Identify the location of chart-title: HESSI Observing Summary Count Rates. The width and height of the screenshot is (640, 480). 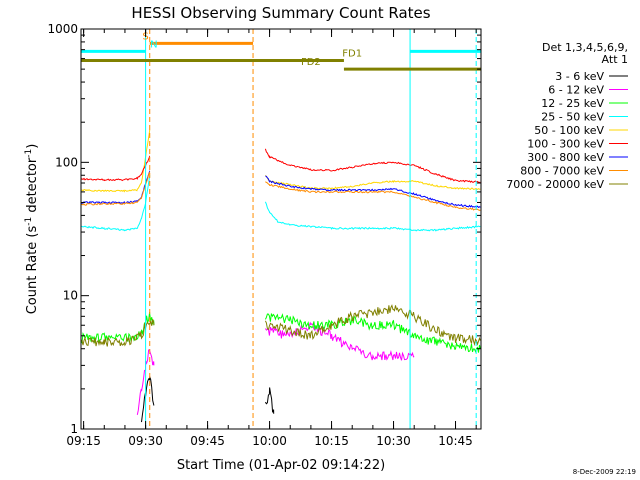
(280, 13).